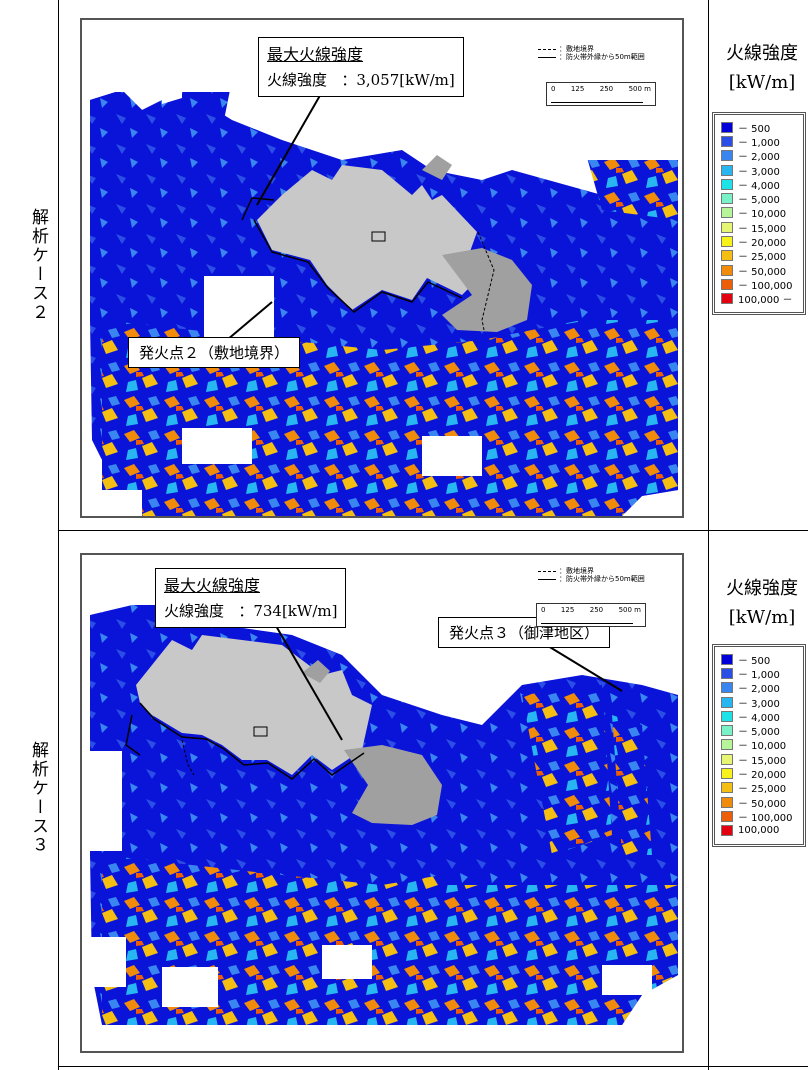  Describe the element at coordinates (433, 1066) in the screenshot. I see `bottom-border` at that location.